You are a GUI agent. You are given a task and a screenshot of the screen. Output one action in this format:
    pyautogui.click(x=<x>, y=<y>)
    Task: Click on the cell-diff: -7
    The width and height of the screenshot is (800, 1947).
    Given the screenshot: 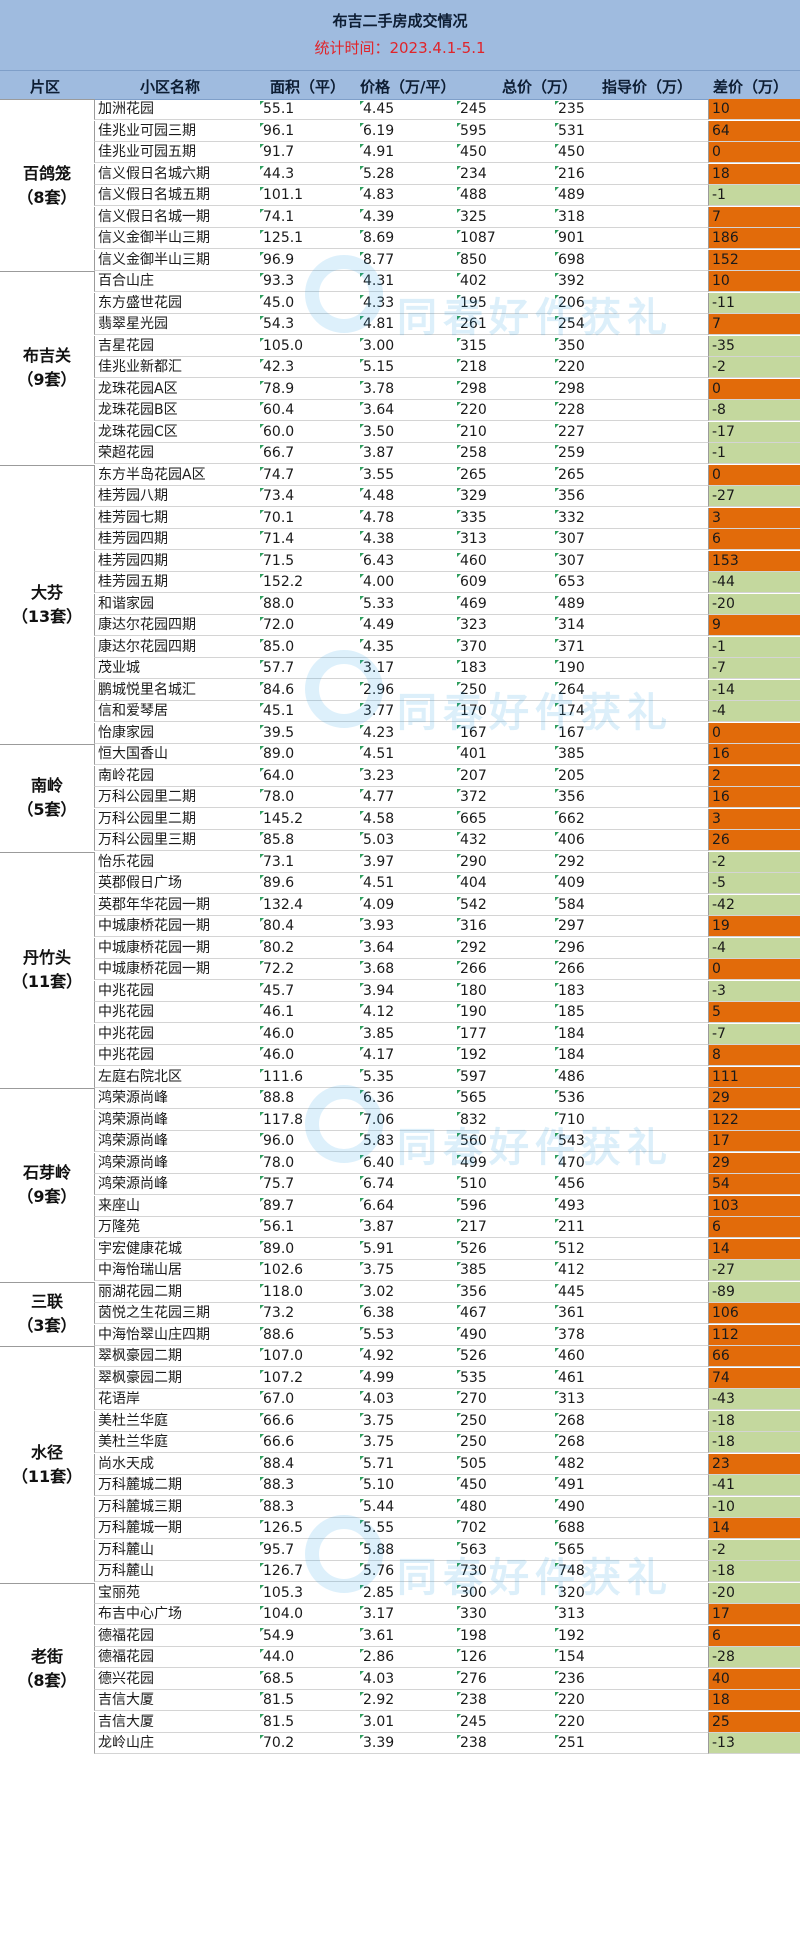 What is the action you would take?
    pyautogui.click(x=754, y=1034)
    